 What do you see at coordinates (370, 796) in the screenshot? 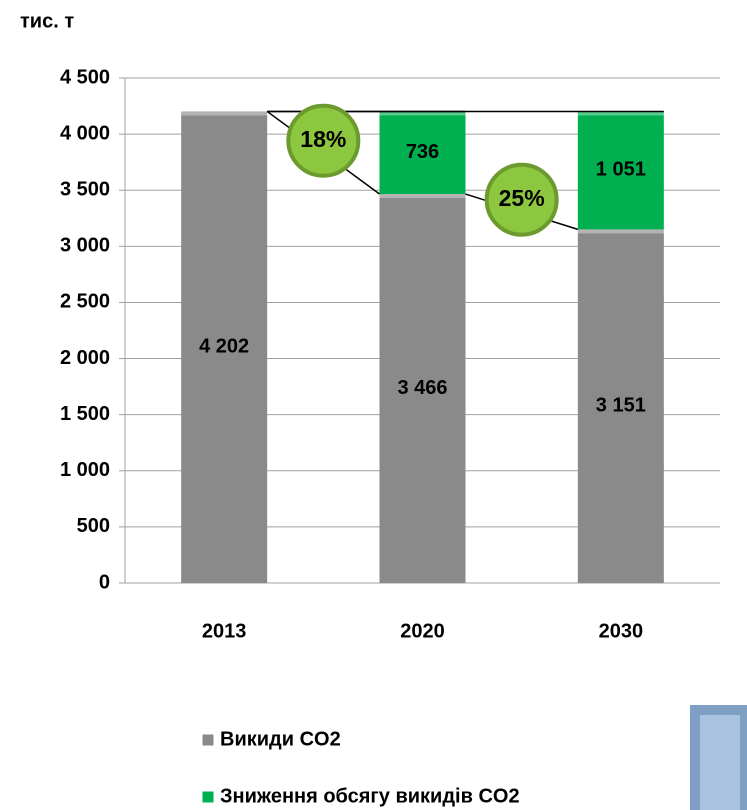
I see `legend-label: Зниження обсягу викидів CO2` at bounding box center [370, 796].